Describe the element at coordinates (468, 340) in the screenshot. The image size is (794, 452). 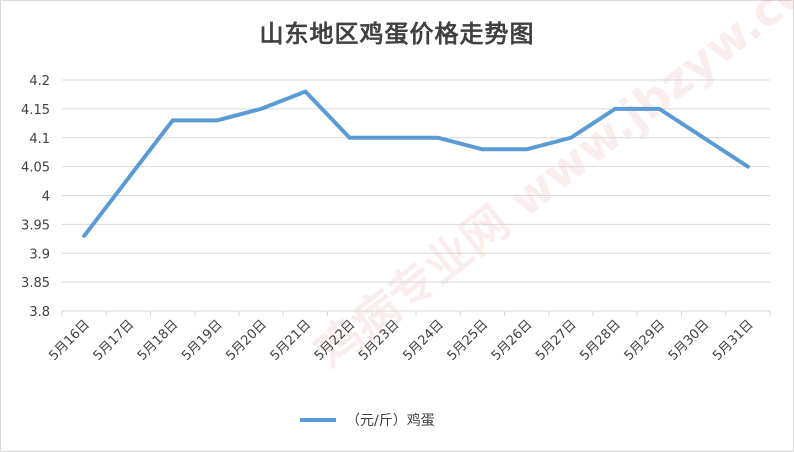
I see `x-tick-label: 5月25日` at that location.